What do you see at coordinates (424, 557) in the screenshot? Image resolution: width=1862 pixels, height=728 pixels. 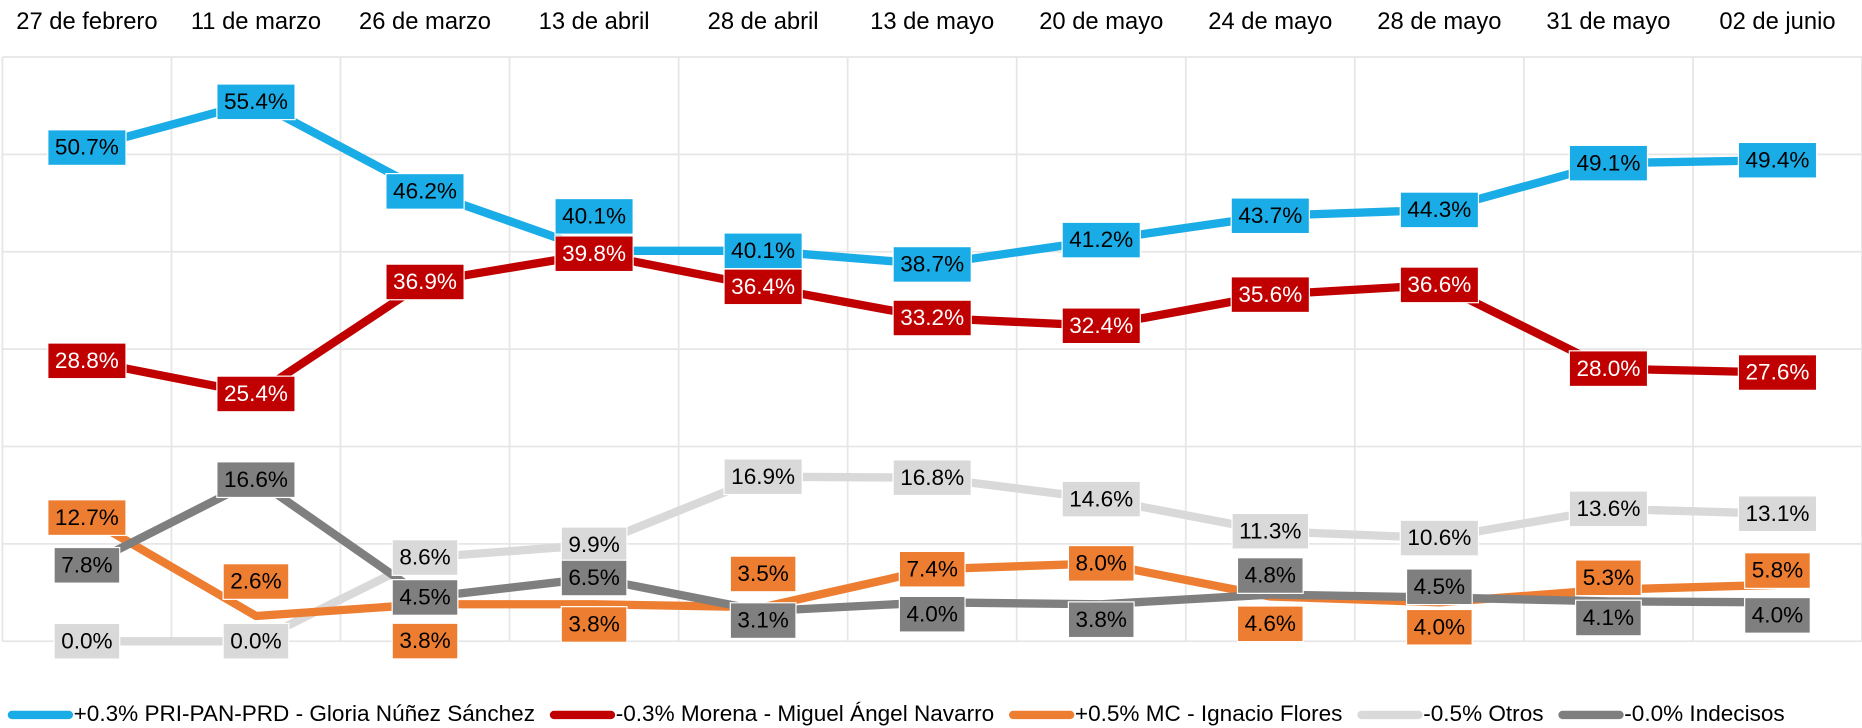 I see `data-label-text: 8.6%` at bounding box center [424, 557].